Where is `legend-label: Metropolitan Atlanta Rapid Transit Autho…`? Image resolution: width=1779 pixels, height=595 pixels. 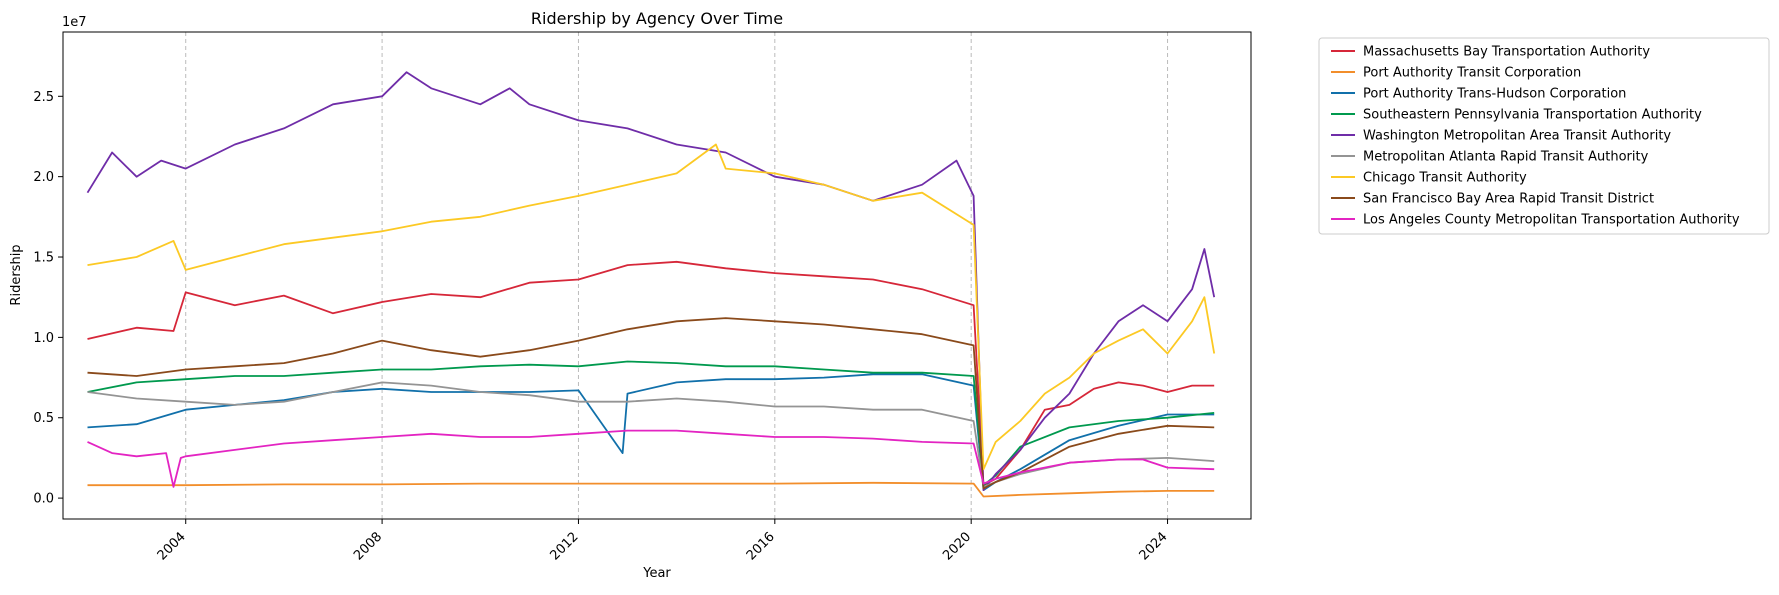 legend-label: Metropolitan Atlanta Rapid Transit Autho… is located at coordinates (1506, 157).